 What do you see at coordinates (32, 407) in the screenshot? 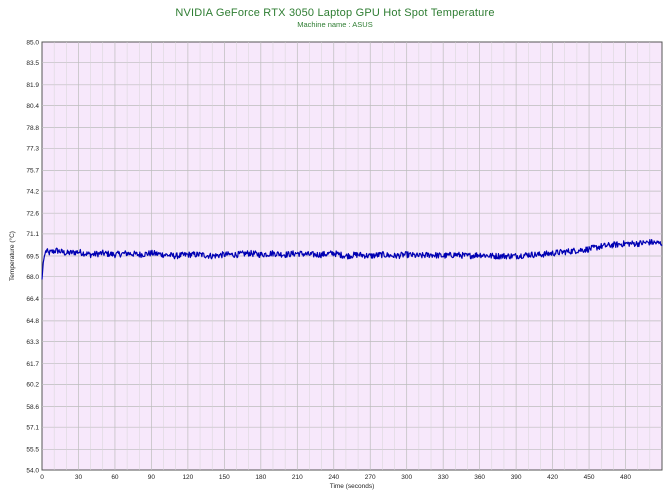
I see `y-tick-label: 58.6` at bounding box center [32, 407].